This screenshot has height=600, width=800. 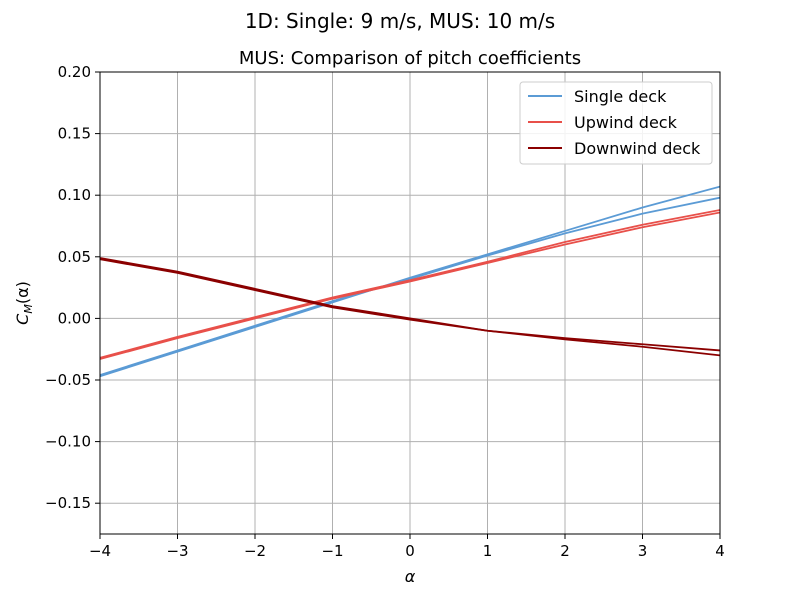 What do you see at coordinates (332, 551) in the screenshot?
I see `x-tick-label: −1` at bounding box center [332, 551].